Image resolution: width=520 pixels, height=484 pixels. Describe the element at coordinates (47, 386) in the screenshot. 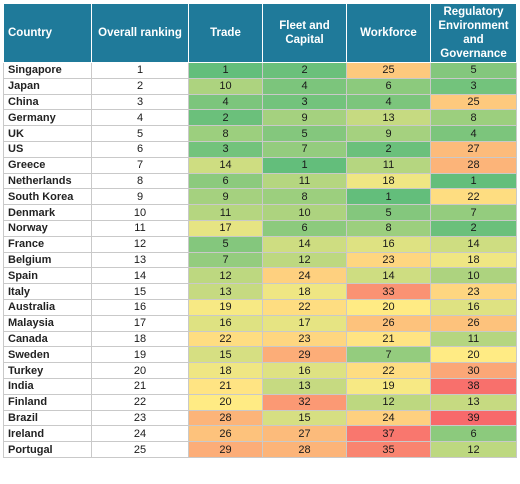

I see `country-cell: India` at that location.